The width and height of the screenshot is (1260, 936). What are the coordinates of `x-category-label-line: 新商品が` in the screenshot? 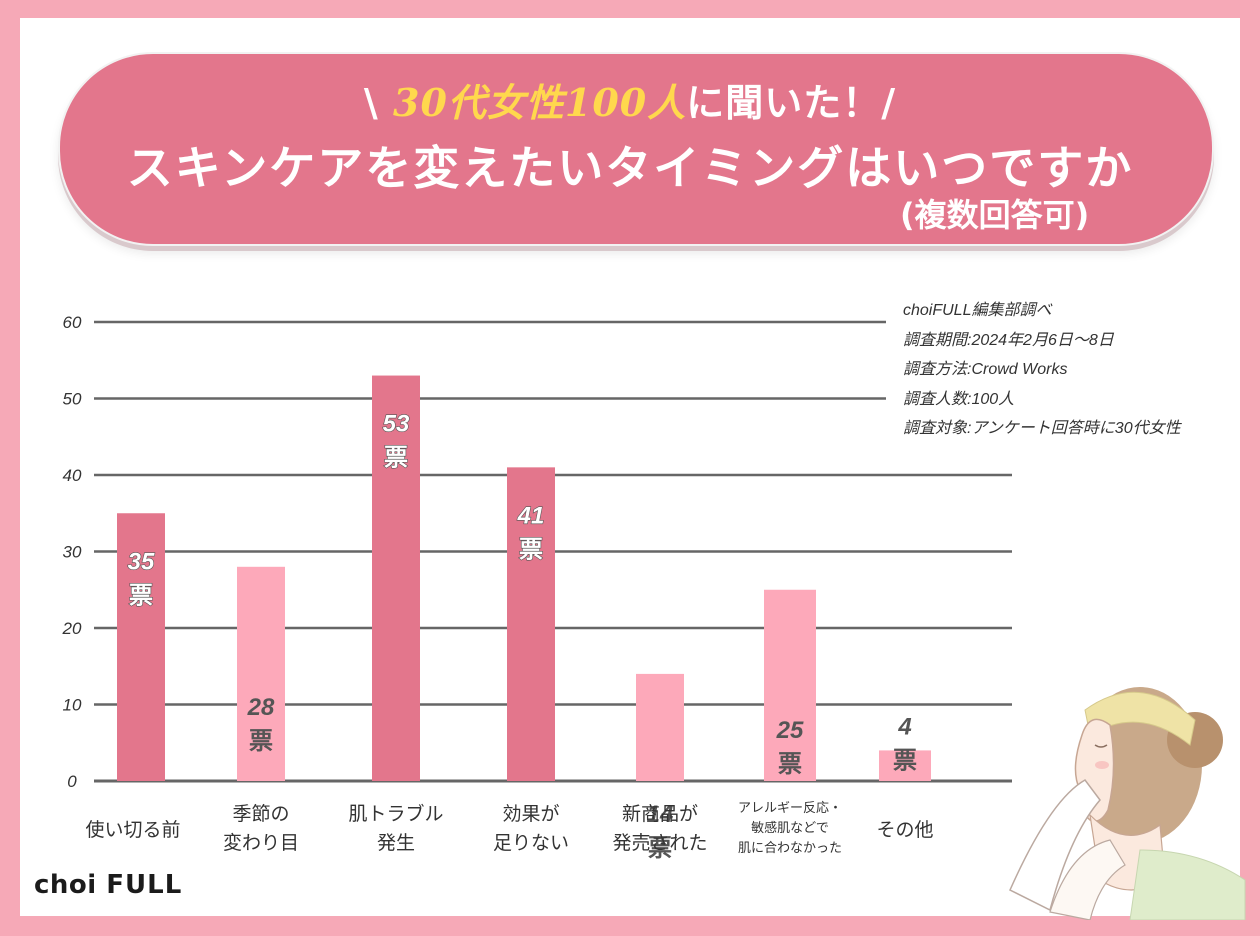 It's located at (660, 814).